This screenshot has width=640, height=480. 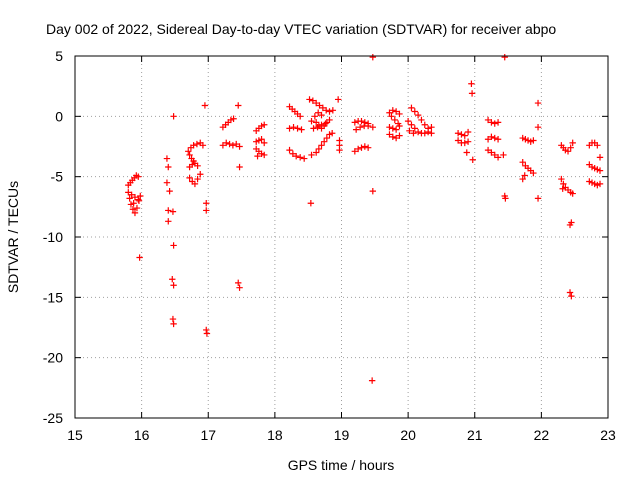 What do you see at coordinates (53, 297) in the screenshot?
I see `y-tick-label: -15` at bounding box center [53, 297].